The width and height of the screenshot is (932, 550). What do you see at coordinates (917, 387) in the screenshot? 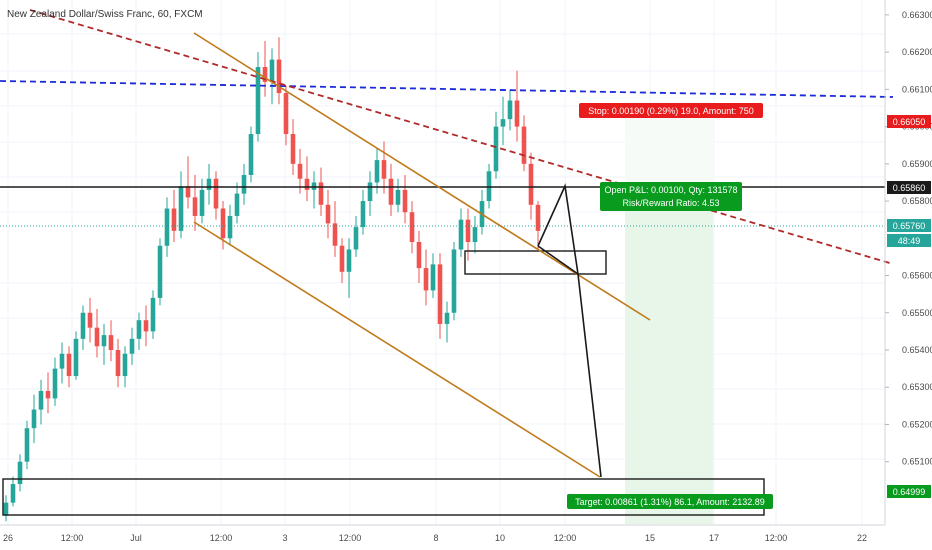
I see `price-tick-label: 0.65300` at bounding box center [917, 387].